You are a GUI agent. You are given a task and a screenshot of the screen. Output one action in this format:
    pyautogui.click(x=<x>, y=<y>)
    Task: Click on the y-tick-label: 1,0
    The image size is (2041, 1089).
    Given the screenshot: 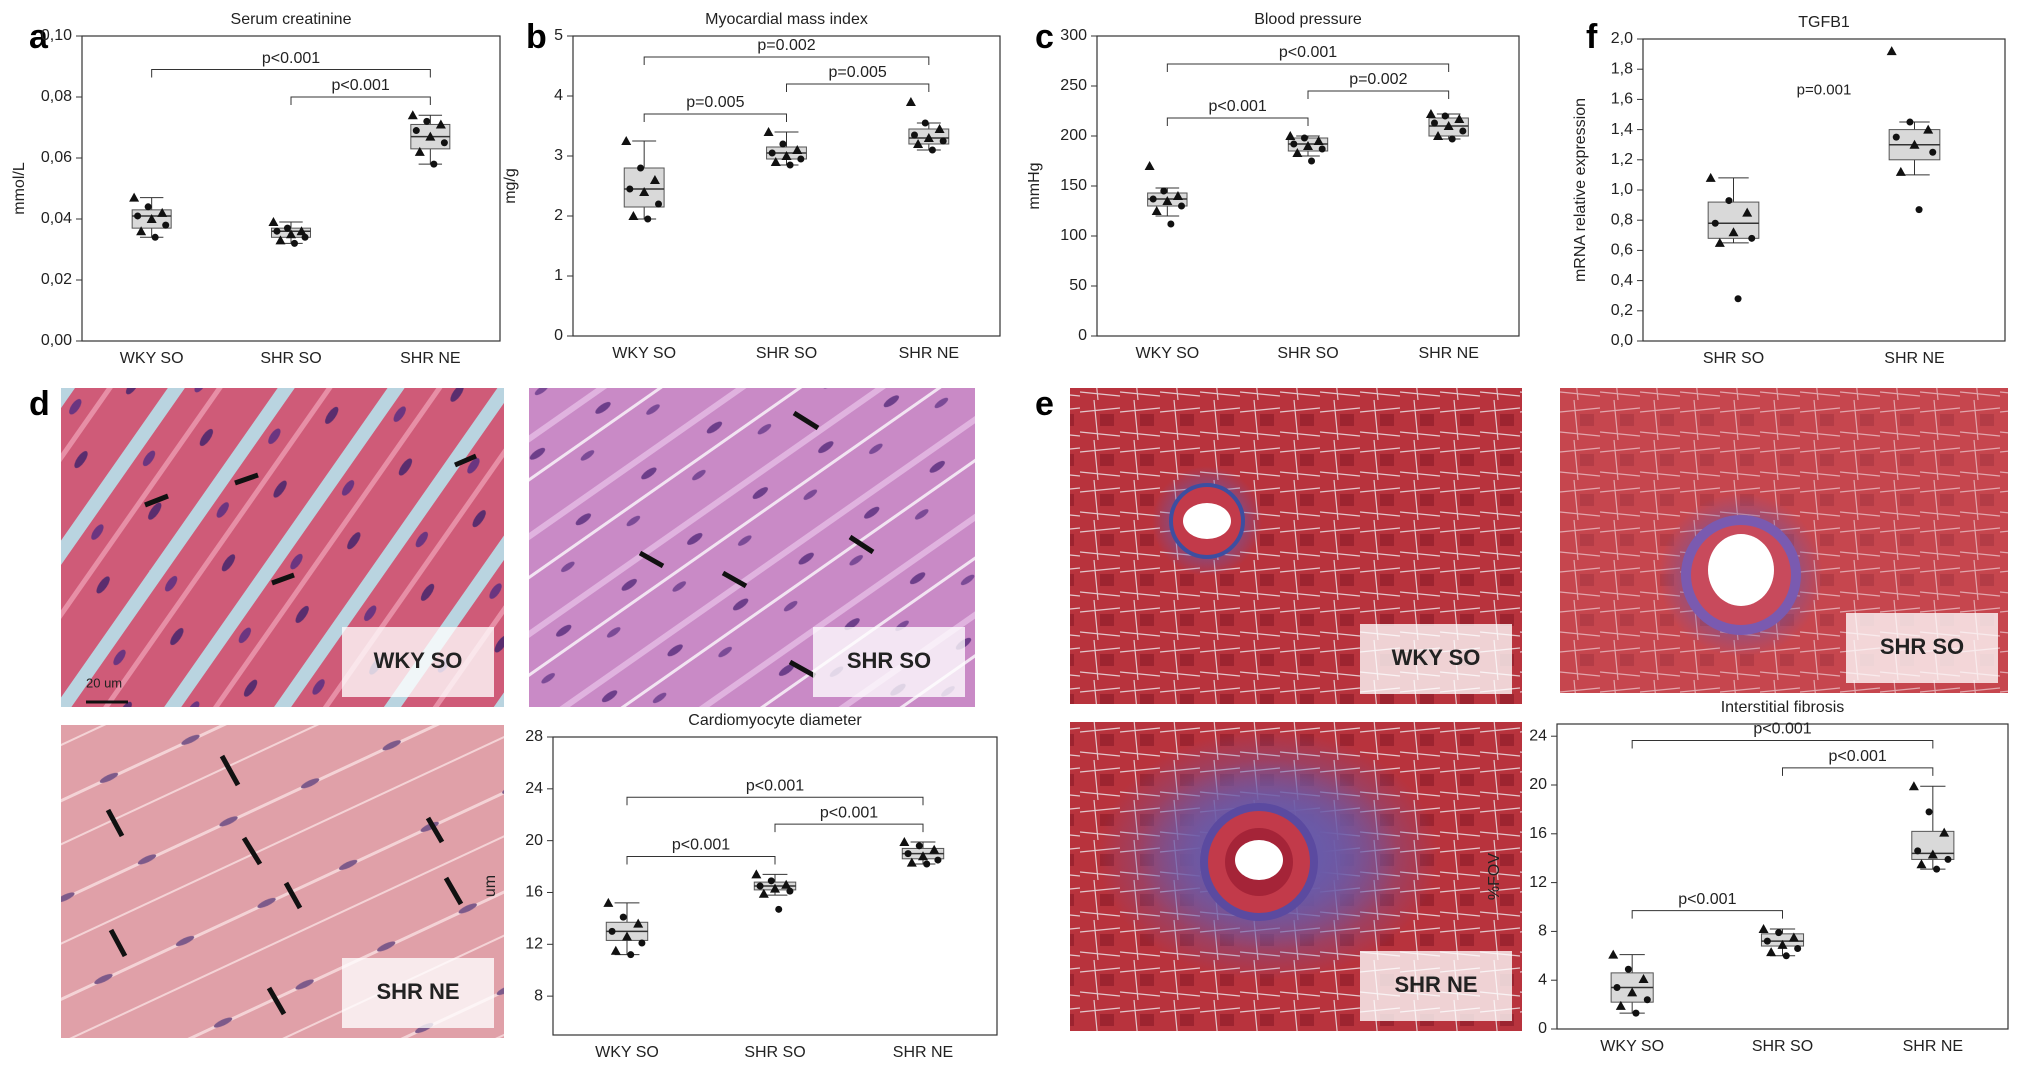 What is the action you would take?
    pyautogui.click(x=1622, y=189)
    